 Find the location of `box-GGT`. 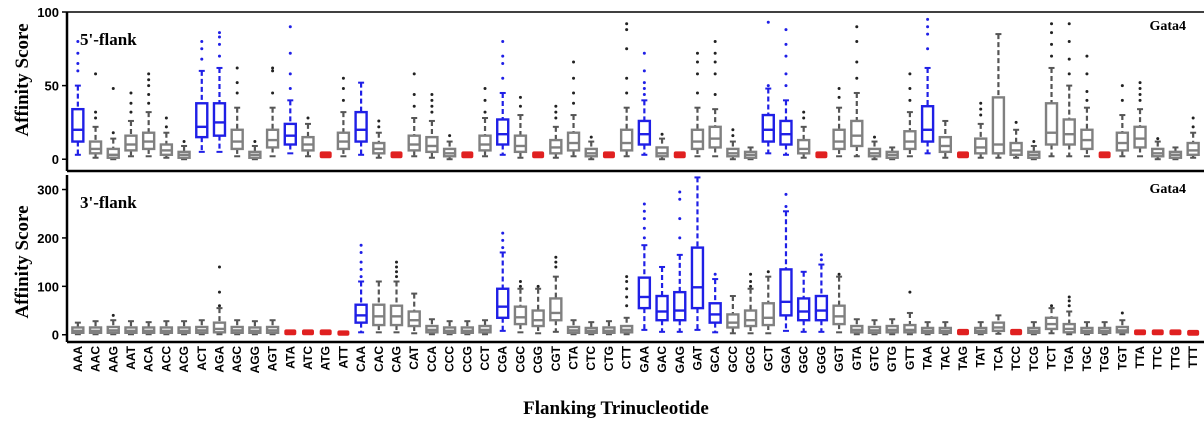

box-GGT is located at coordinates (839, 303).